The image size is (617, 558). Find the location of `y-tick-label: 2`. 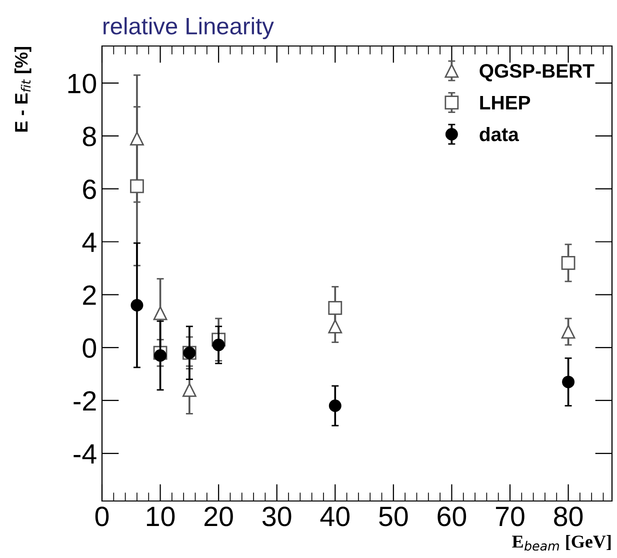

y-tick-label: 2 is located at coordinates (89, 295).